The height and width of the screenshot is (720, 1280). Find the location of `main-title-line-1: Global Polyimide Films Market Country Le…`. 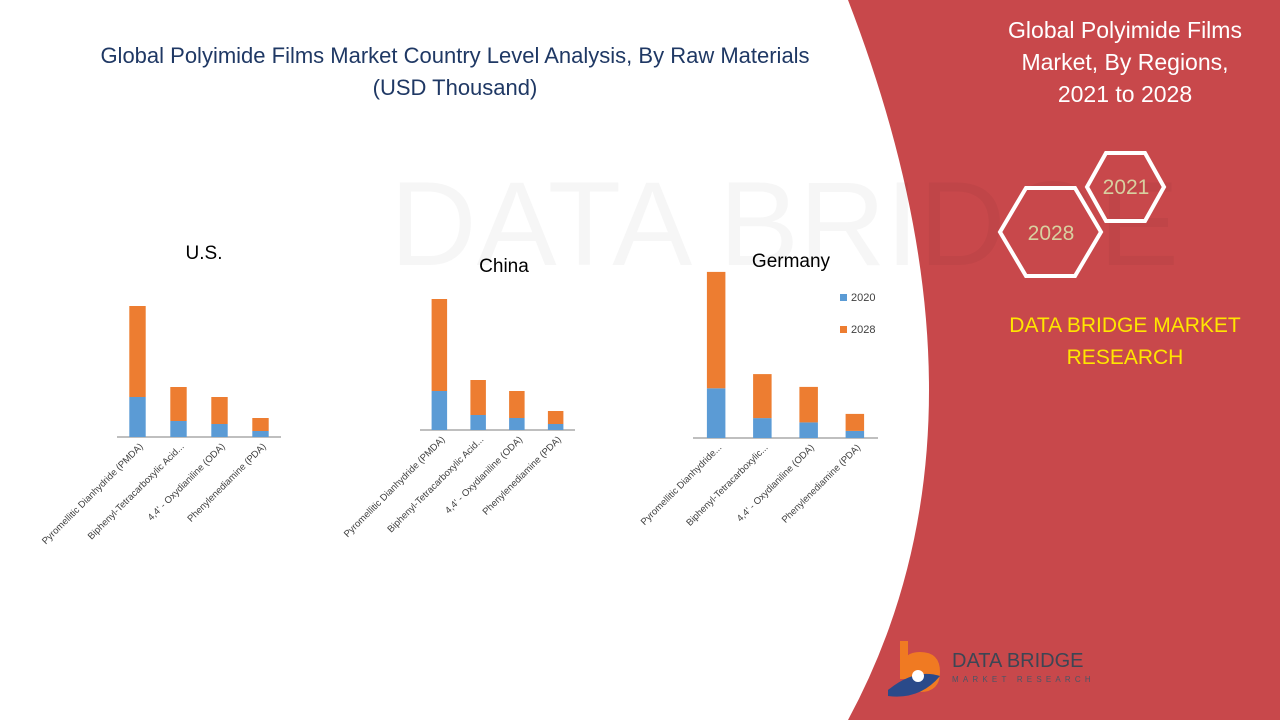

main-title-line-1: Global Polyimide Films Market Country Le… is located at coordinates (455, 55).